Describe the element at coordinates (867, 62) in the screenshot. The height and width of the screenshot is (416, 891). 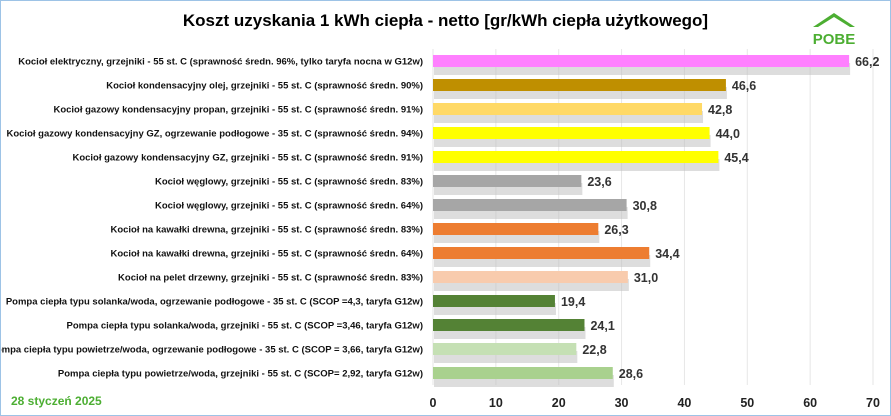
I see `value-label: 66,2` at that location.